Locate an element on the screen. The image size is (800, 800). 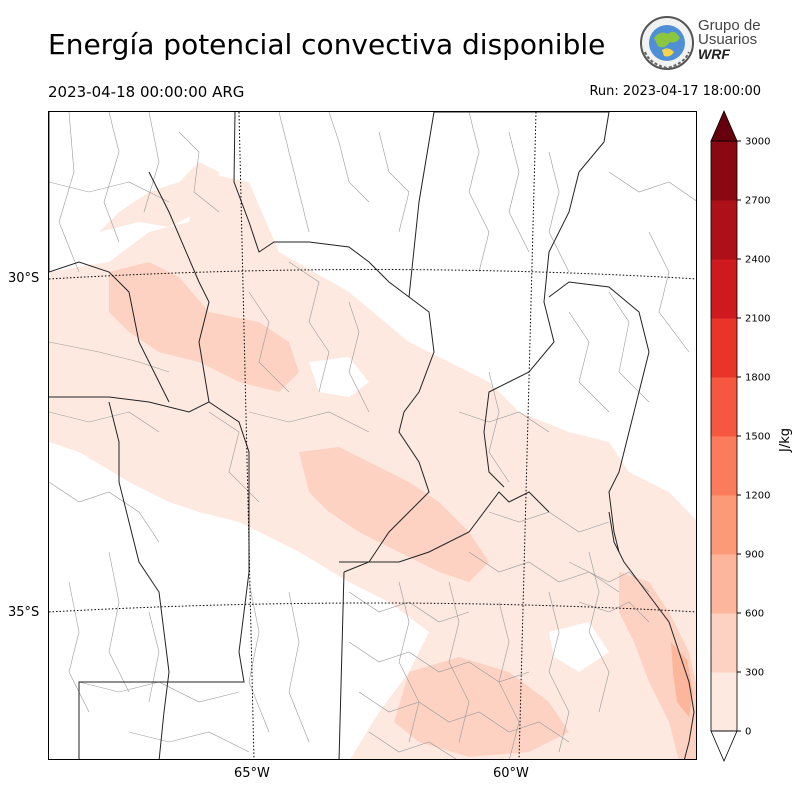
cape-region-coast-strong is located at coordinates (682, 679).